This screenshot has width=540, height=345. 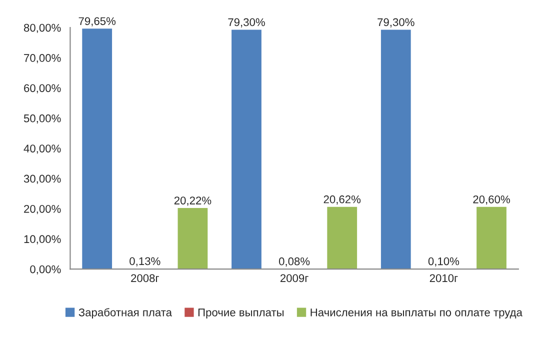 What do you see at coordinates (444, 278) in the screenshot?
I see `x-tick-label: 2010г` at bounding box center [444, 278].